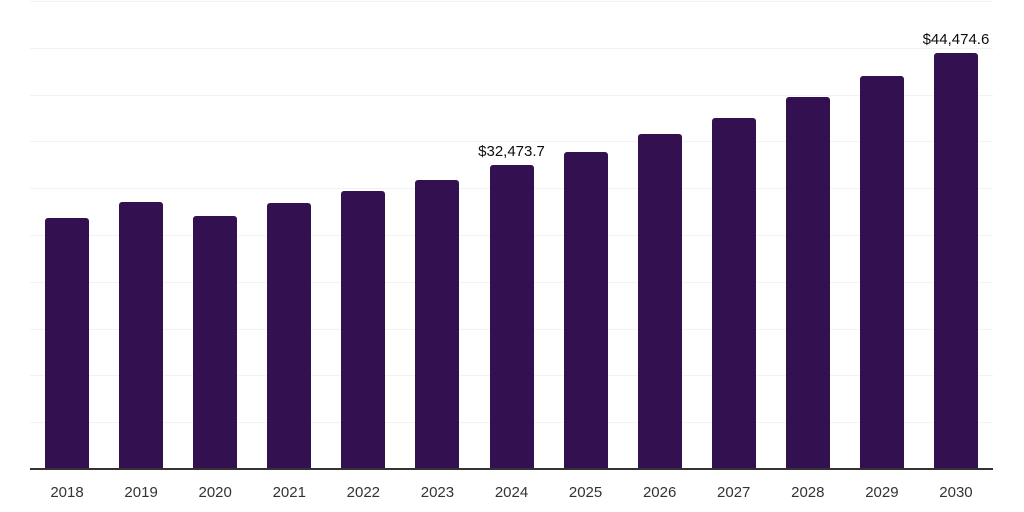  I want to click on bar-2029, so click(881, 272).